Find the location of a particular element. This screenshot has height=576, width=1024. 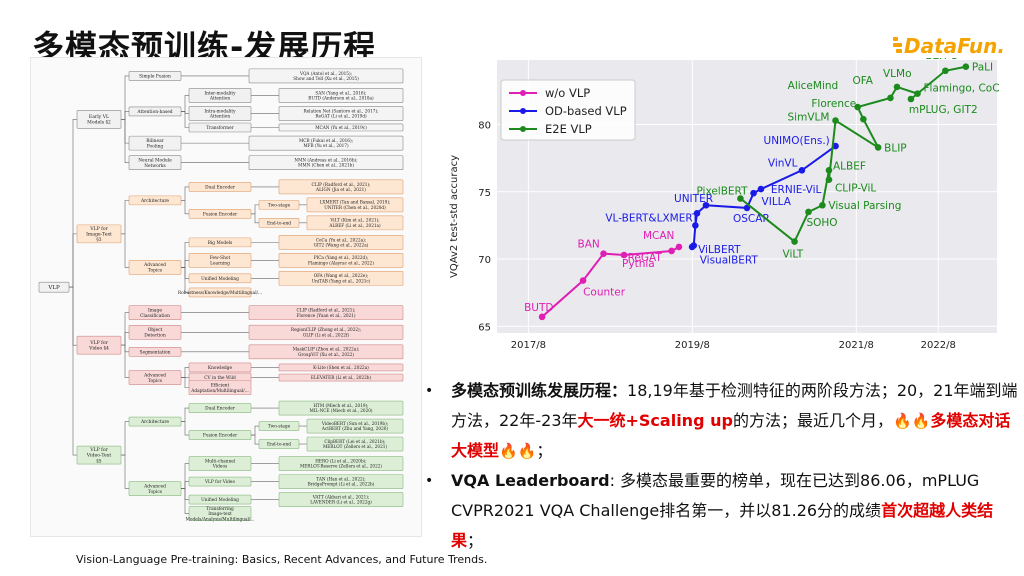

logo-text: DataFun. is located at coordinates (954, 46).